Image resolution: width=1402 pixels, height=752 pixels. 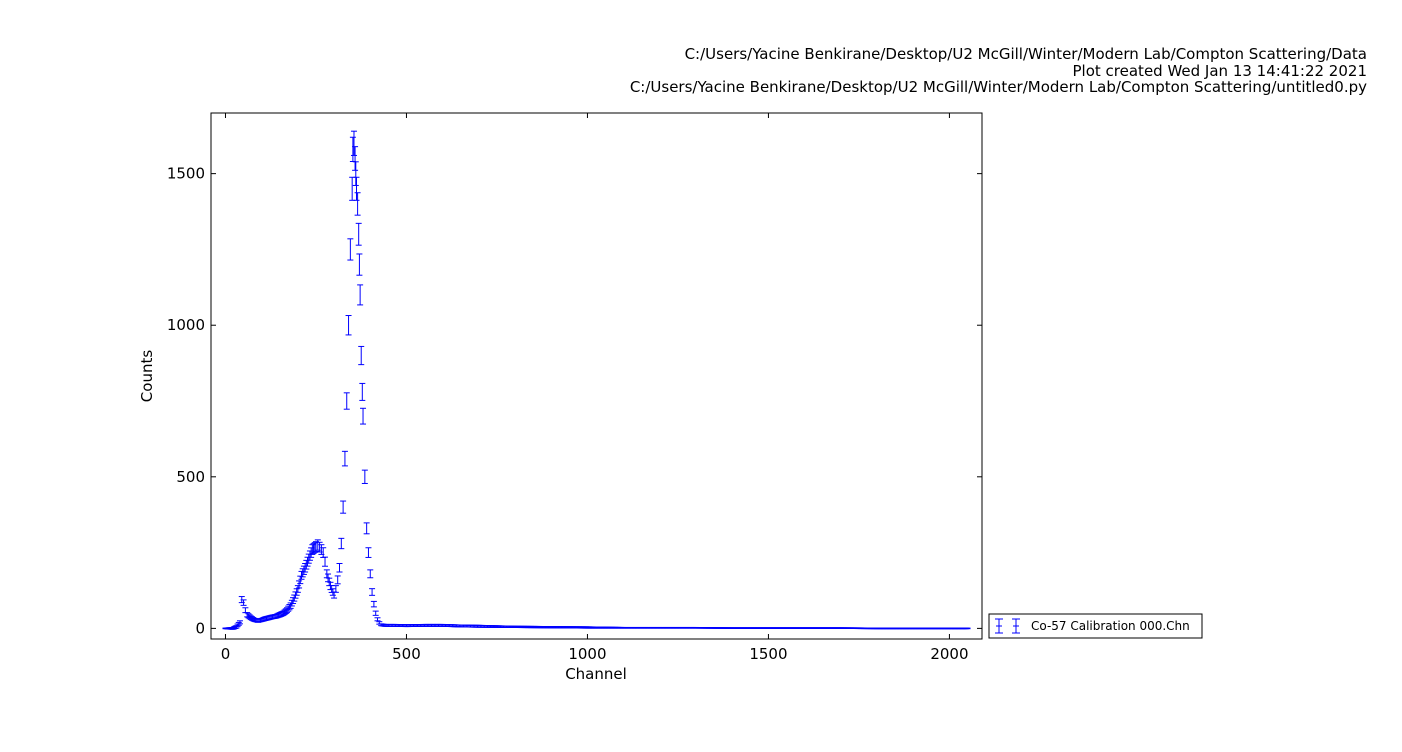 What do you see at coordinates (200, 628) in the screenshot?
I see `y-tick-label: 0` at bounding box center [200, 628].